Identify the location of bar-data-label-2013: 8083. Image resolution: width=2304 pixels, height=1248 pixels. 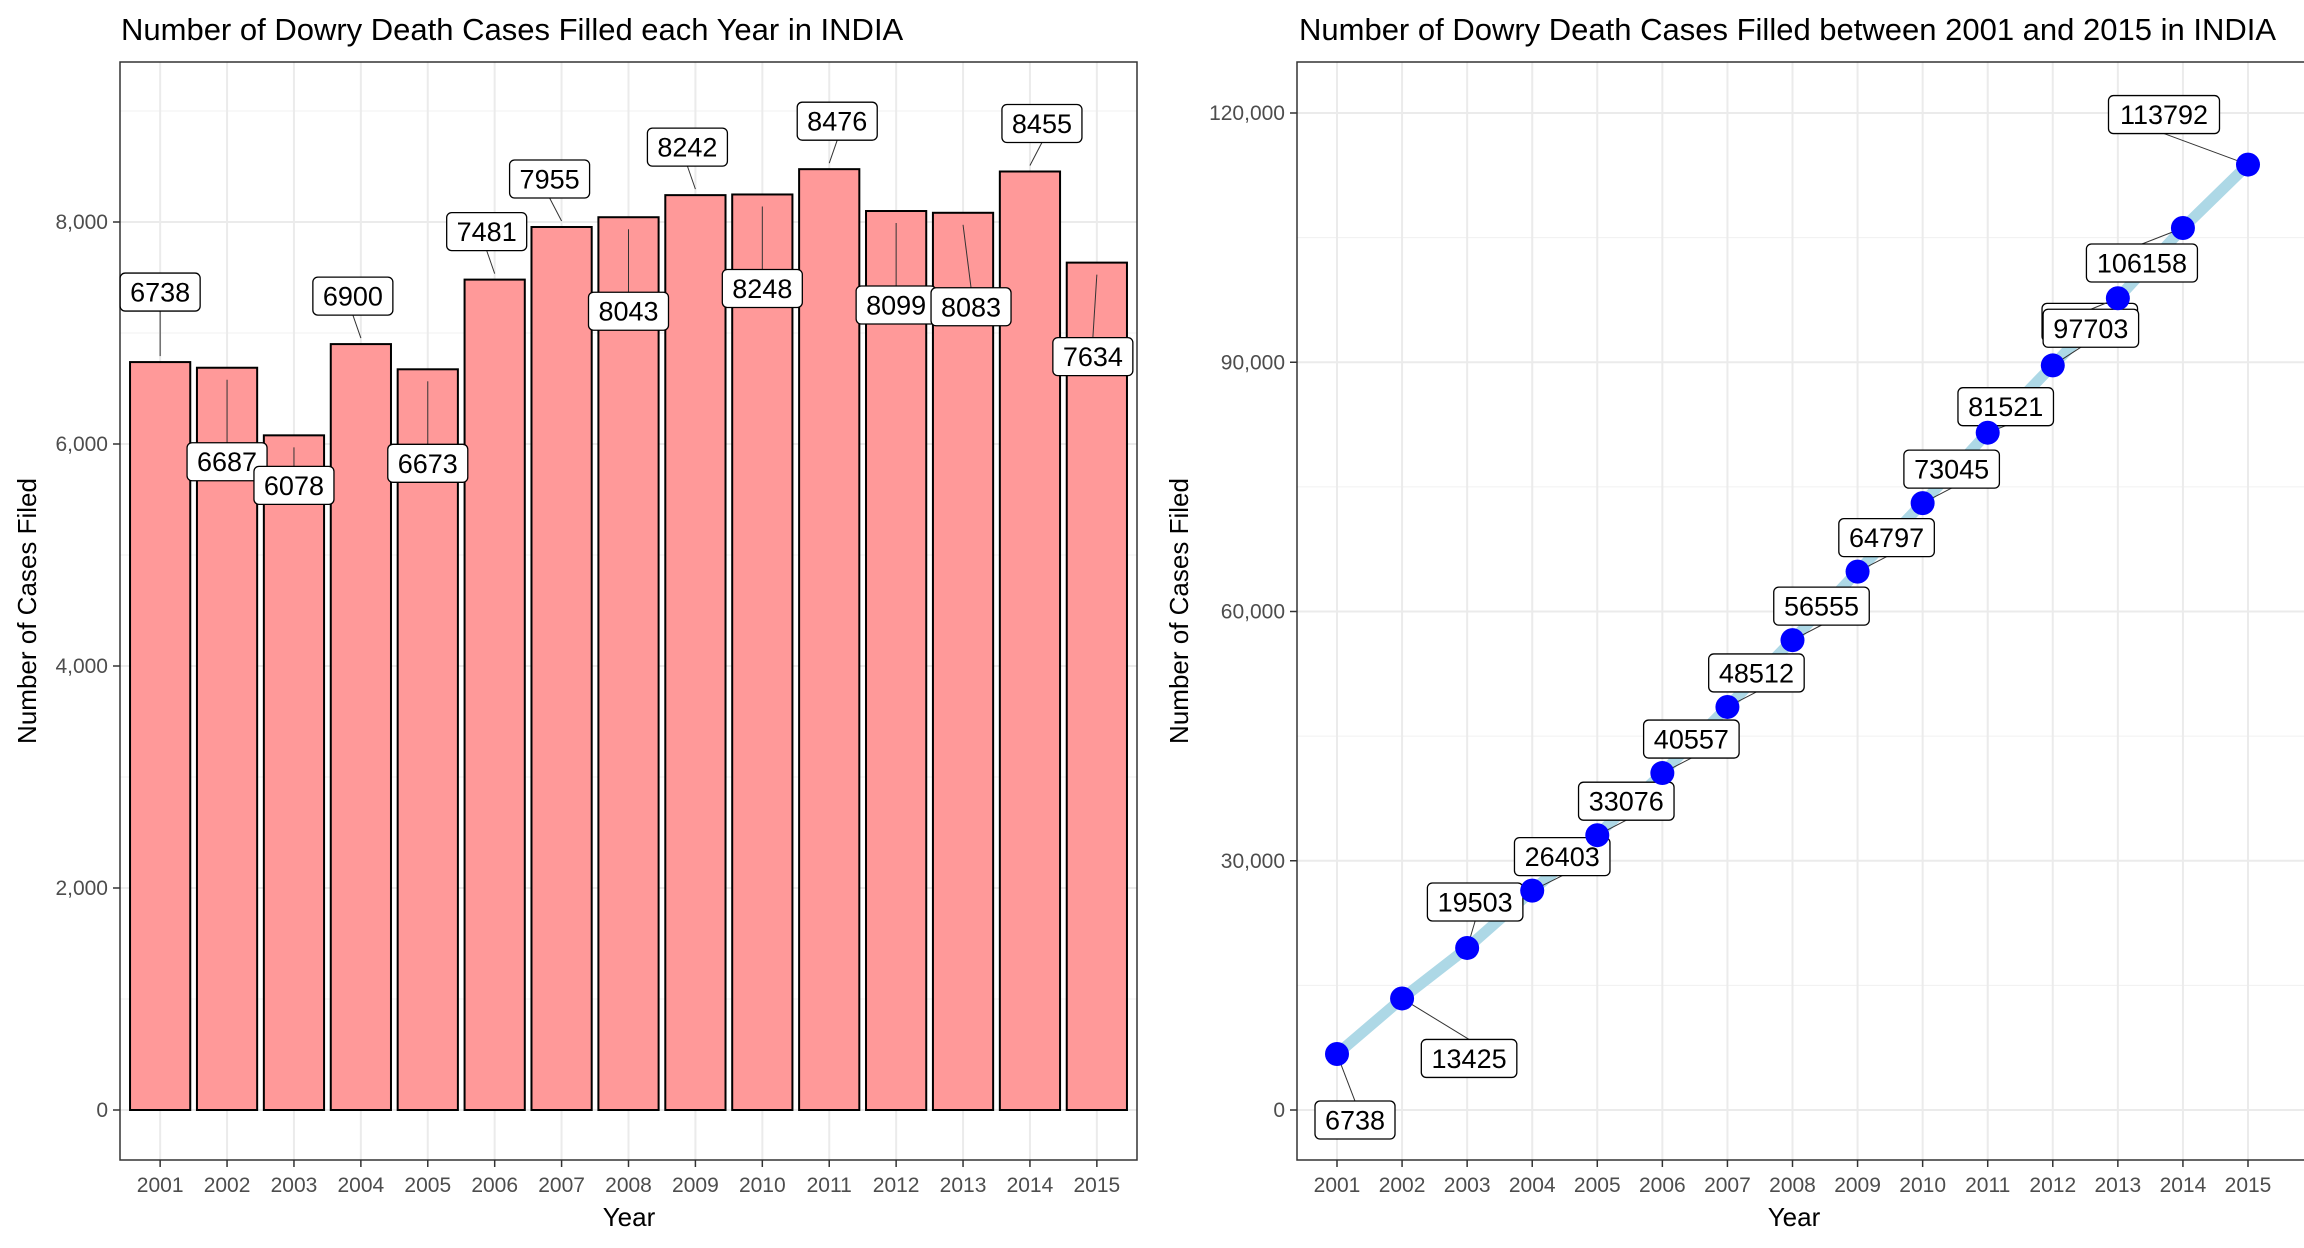
(971, 307).